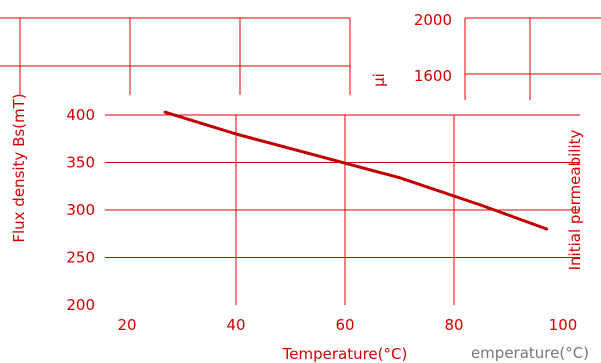 Image resolution: width=601 pixels, height=363 pixels. What do you see at coordinates (575, 200) in the screenshot?
I see `main-y2label: Initial permeability` at bounding box center [575, 200].